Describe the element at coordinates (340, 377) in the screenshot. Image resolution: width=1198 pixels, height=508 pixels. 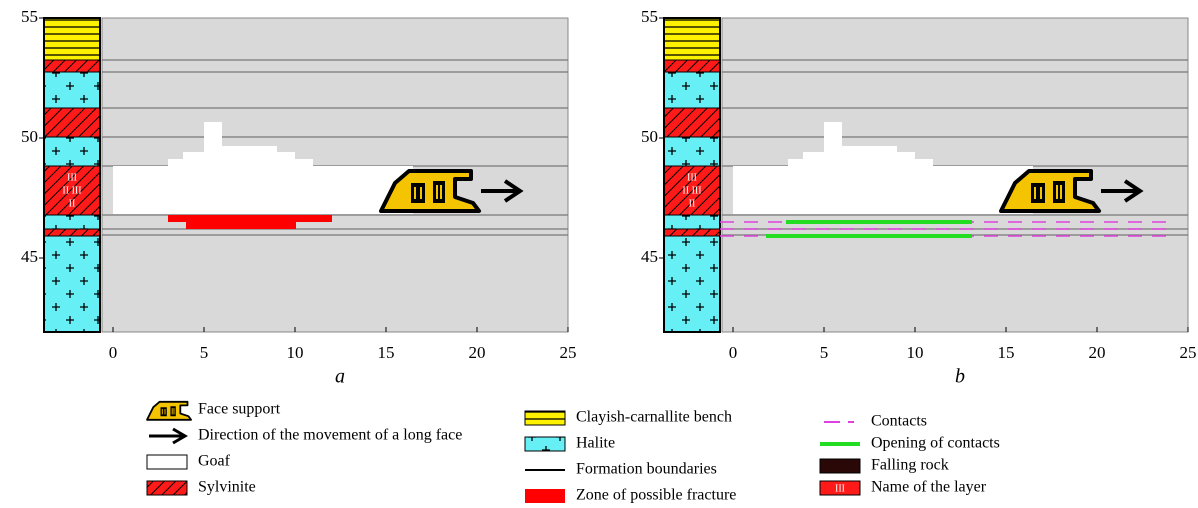
I see `panel-label: a` at that location.